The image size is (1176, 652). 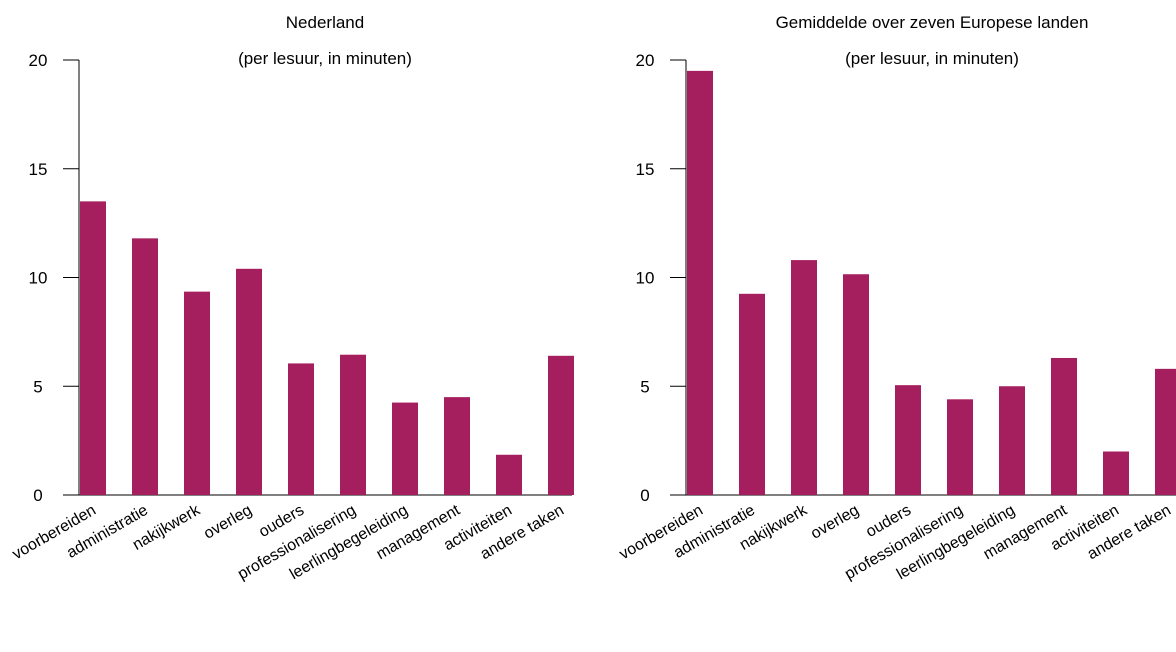 What do you see at coordinates (932, 22) in the screenshot?
I see `chart-title: Gemiddelde over zeven Europese landen` at bounding box center [932, 22].